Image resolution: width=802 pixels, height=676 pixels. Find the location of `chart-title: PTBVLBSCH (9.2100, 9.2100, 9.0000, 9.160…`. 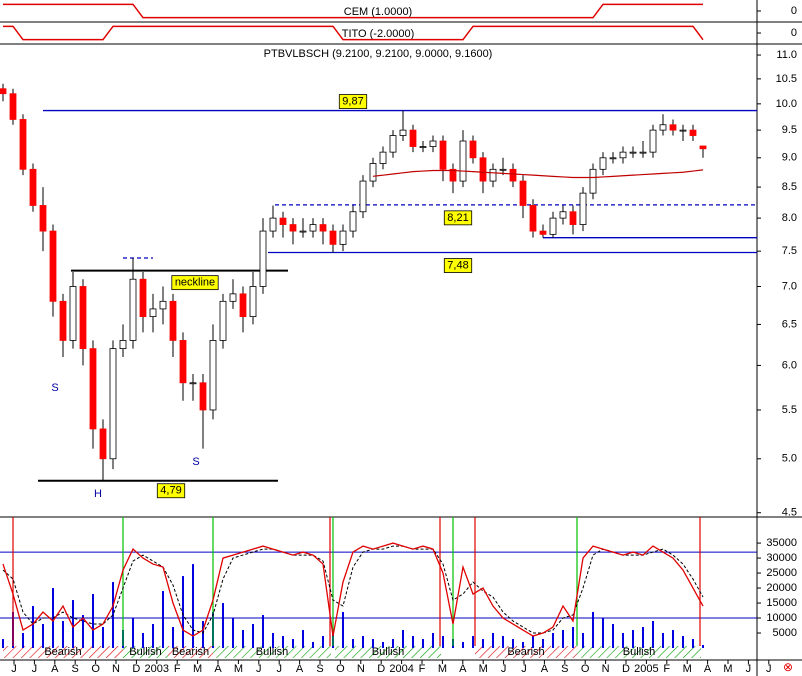

chart-title: PTBVLBSCH (9.2100, 9.2100, 9.0000, 9.160… is located at coordinates (378, 54).